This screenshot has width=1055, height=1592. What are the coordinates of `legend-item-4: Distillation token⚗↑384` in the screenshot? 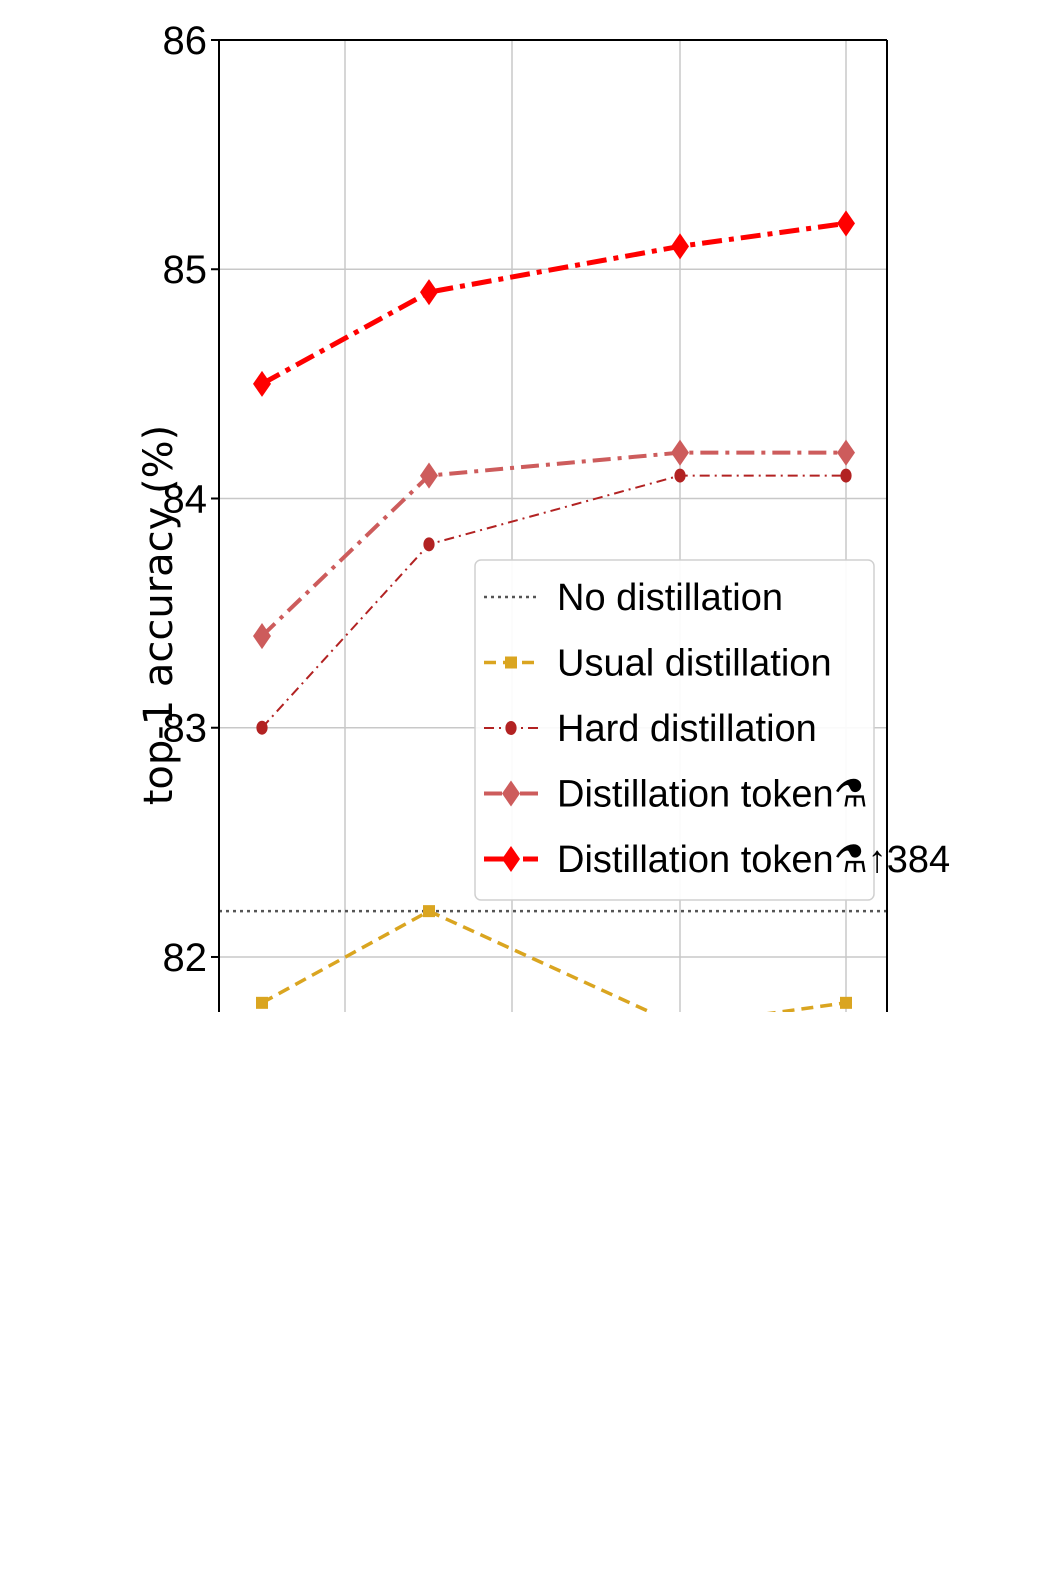 It's located at (717, 860).